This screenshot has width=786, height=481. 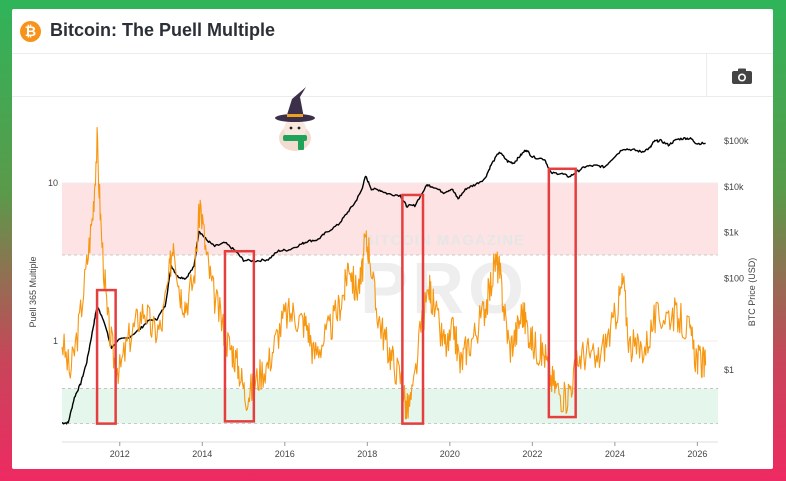 What do you see at coordinates (367, 454) in the screenshot?
I see `x-tick-label-2018: 2018` at bounding box center [367, 454].